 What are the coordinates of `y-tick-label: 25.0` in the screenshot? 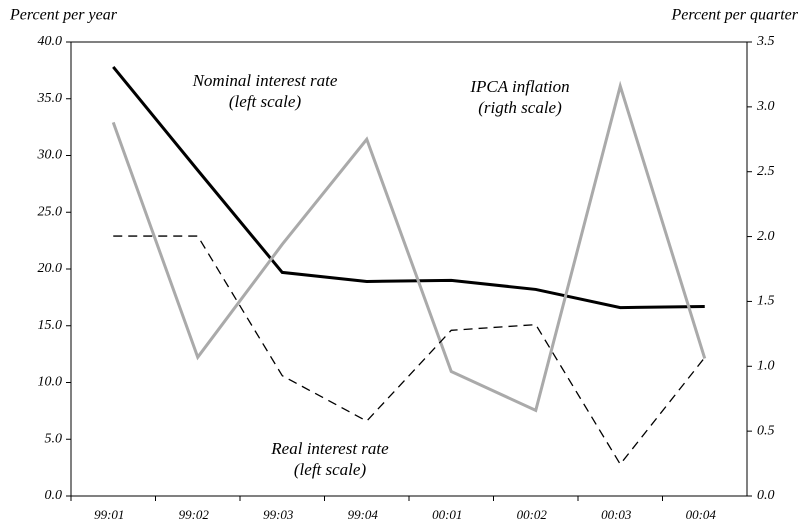 It's located at (50, 211).